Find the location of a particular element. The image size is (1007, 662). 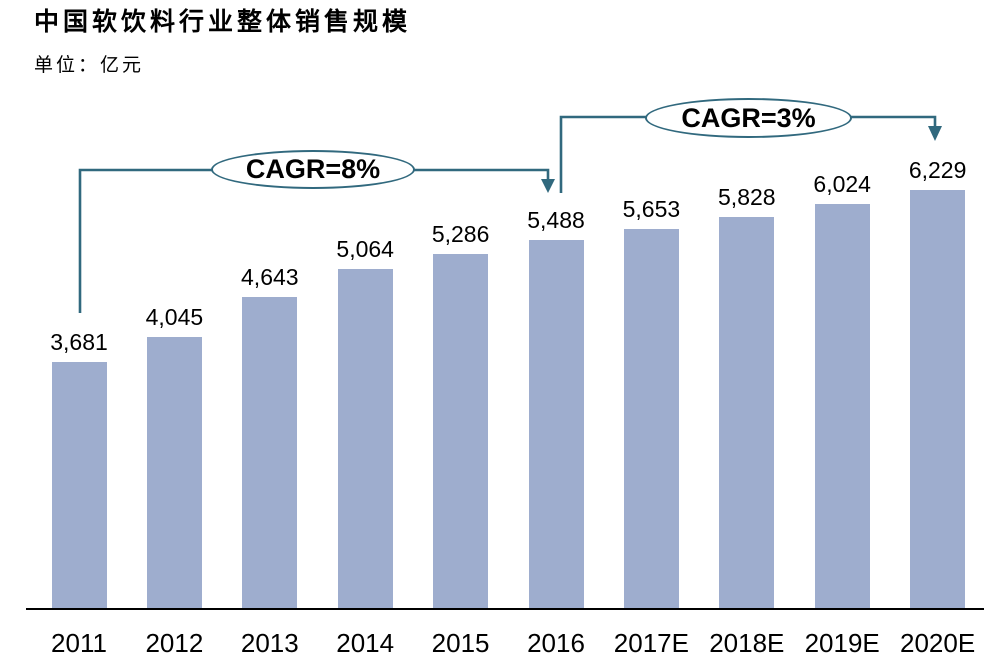

cagr-8-annotation-badge: CAGR=8% is located at coordinates (313, 169).